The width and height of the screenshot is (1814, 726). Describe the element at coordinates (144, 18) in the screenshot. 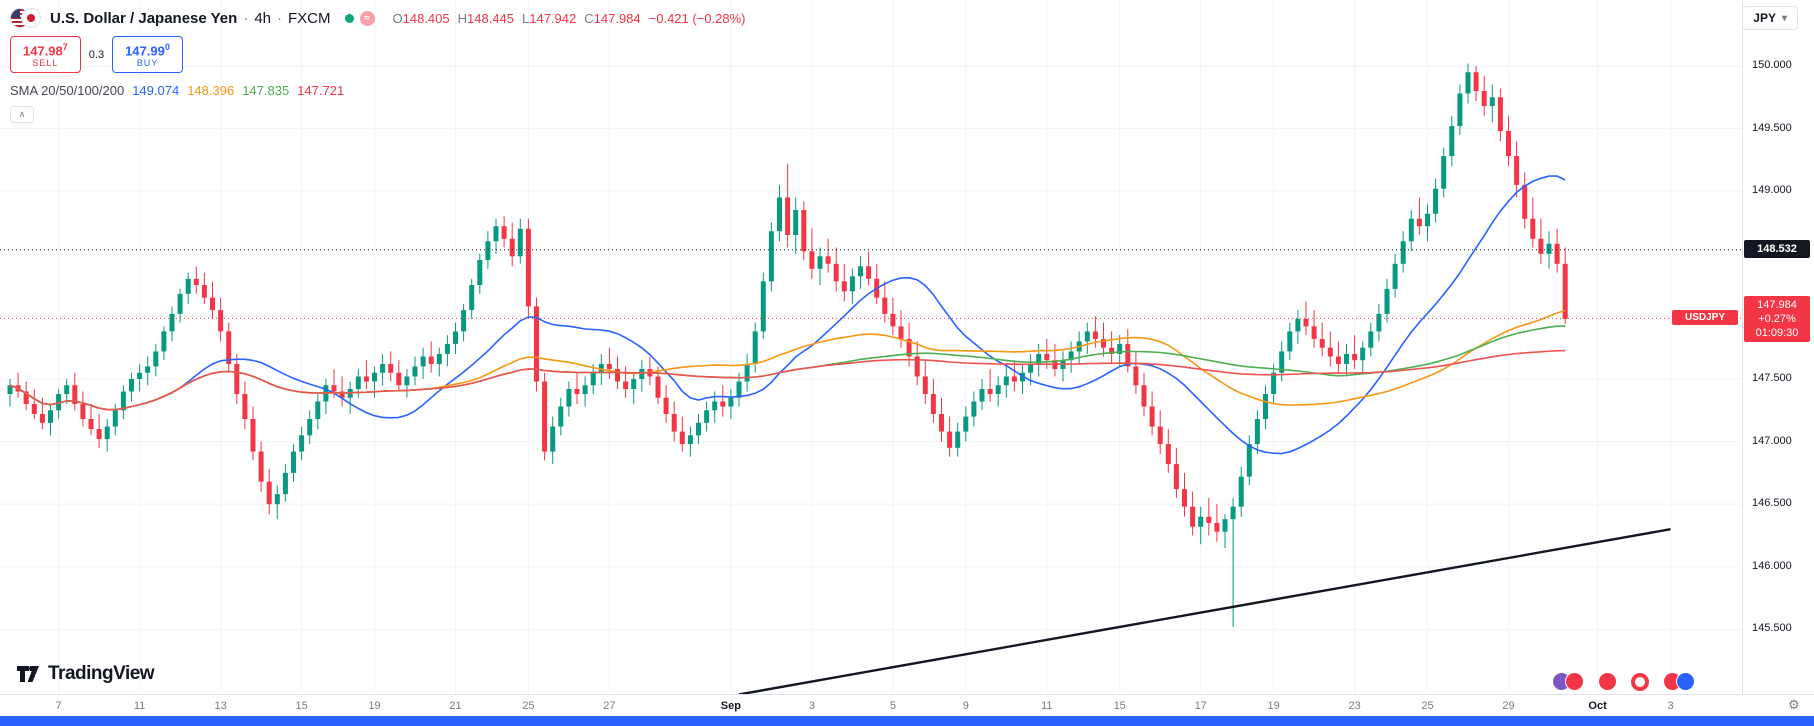

I see `symbol-title: U.S. Dollar / Japanese Yen` at that location.